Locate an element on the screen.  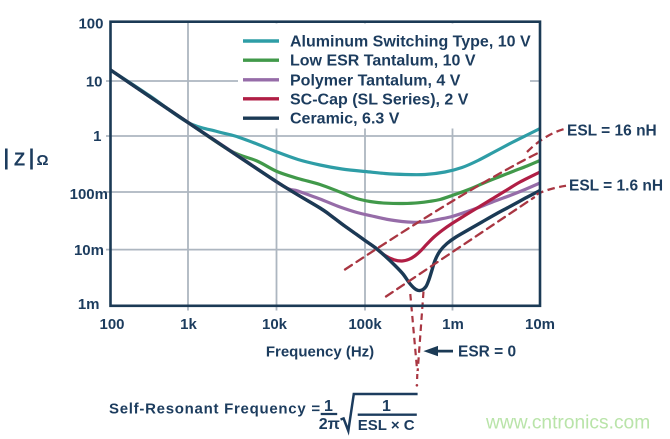
svg-text: 100k is located at coordinates (365, 324).